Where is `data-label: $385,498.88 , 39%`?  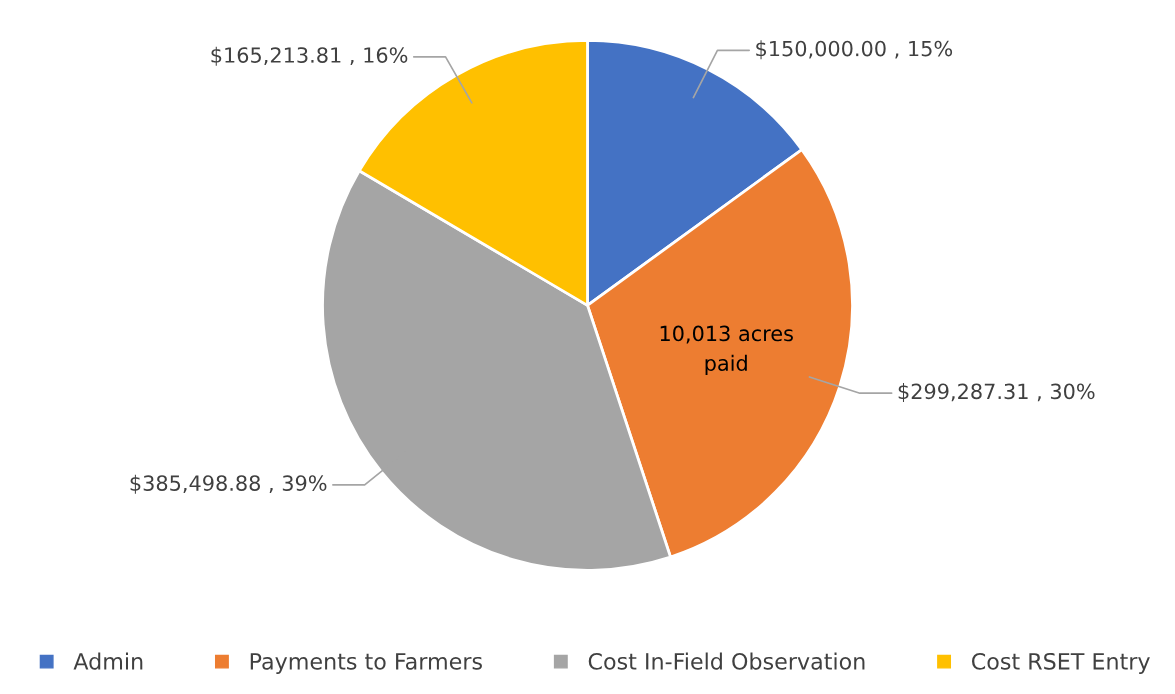 data-label: $385,498.88 , 39% is located at coordinates (228, 484).